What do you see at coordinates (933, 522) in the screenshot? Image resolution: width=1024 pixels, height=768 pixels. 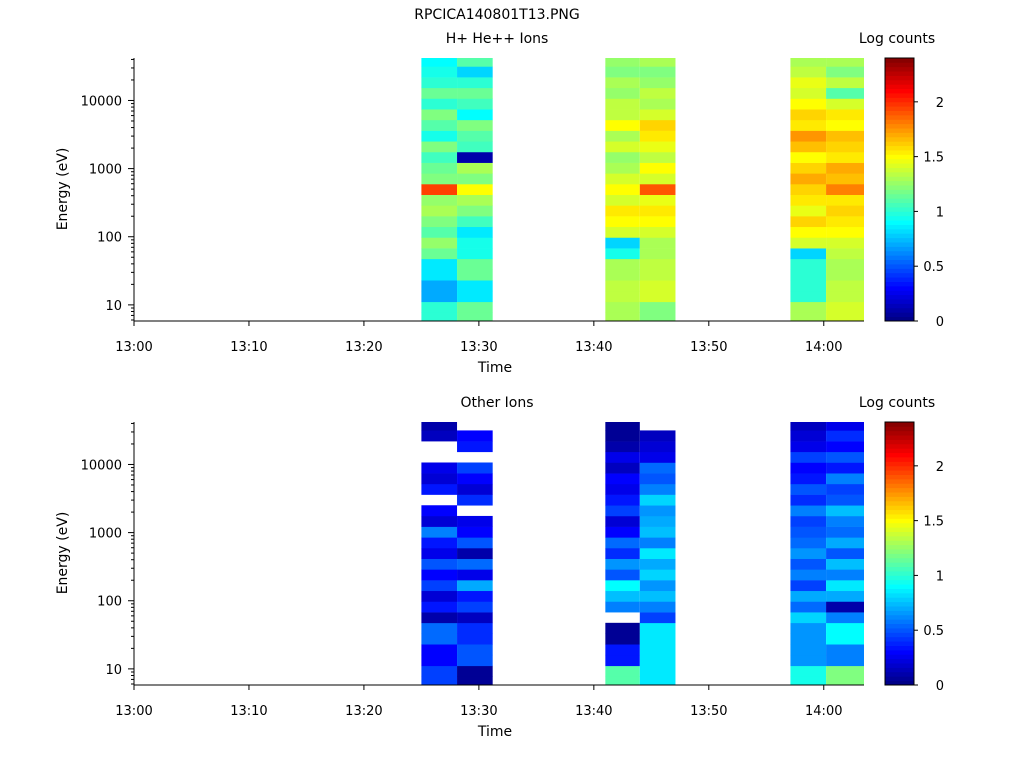 I see `colorbar-tick-label: 1.5` at bounding box center [933, 522].